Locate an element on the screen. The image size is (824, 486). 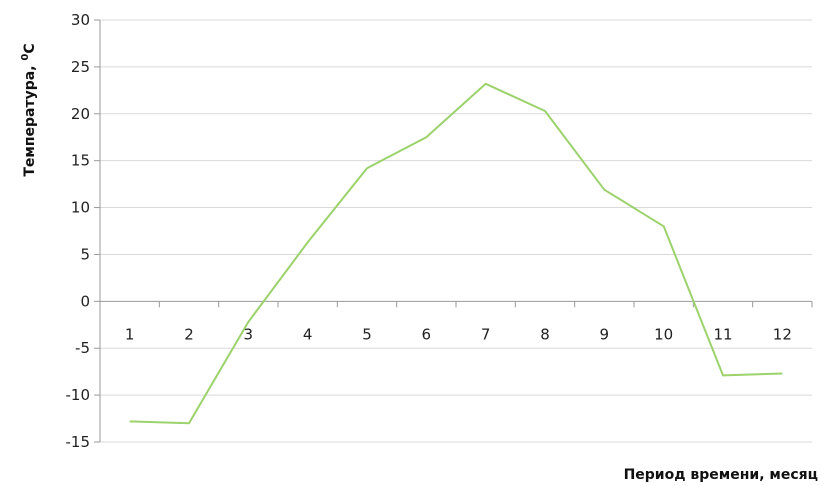
y-tick-labels: 30 25 20 15 10 5 0 -5 -10 -15 is located at coordinates (78, 231).